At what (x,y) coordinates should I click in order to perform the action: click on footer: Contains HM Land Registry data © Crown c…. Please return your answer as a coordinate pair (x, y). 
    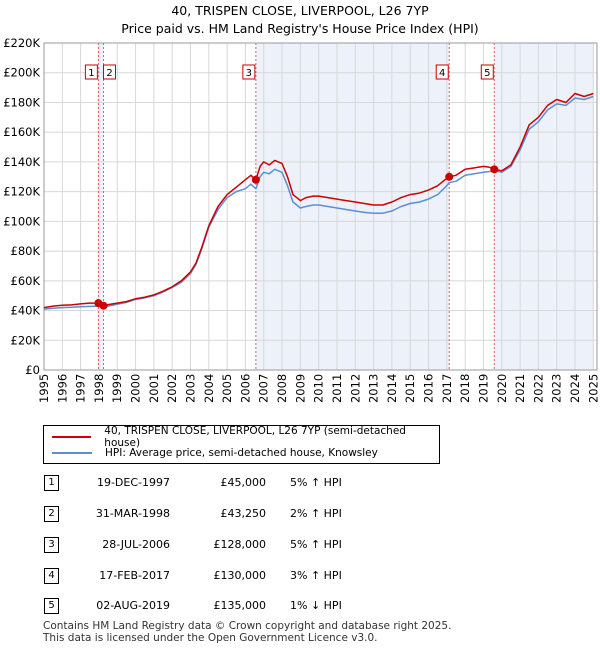
    Looking at the image, I should click on (247, 632).